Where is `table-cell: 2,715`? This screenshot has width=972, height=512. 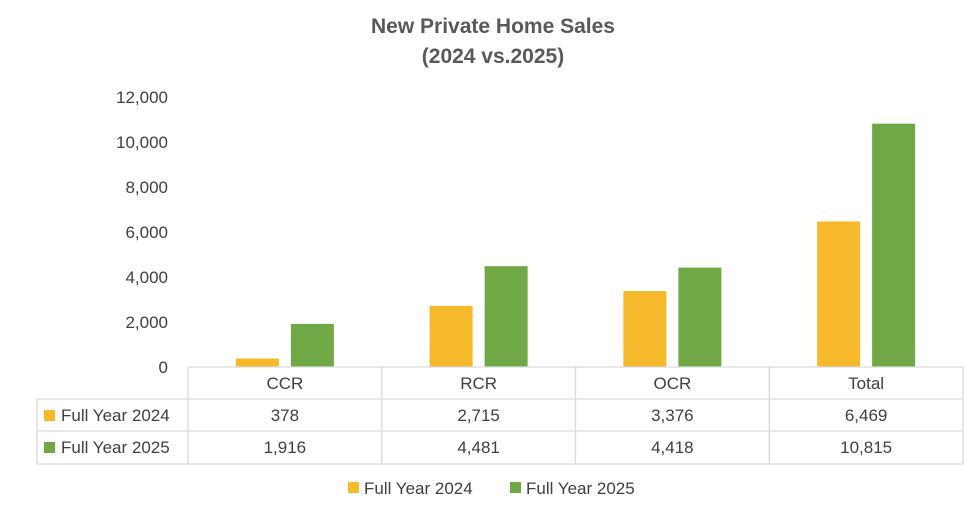 table-cell: 2,715 is located at coordinates (478, 415).